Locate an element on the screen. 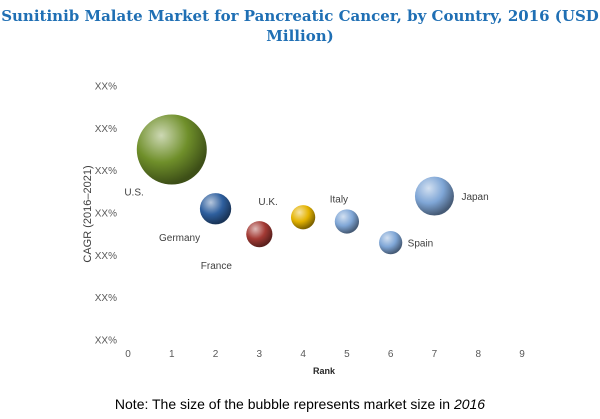 The width and height of the screenshot is (600, 419). bubble-labels: U.S. Germany France U.K. Italy Spain Japan is located at coordinates (306, 230).